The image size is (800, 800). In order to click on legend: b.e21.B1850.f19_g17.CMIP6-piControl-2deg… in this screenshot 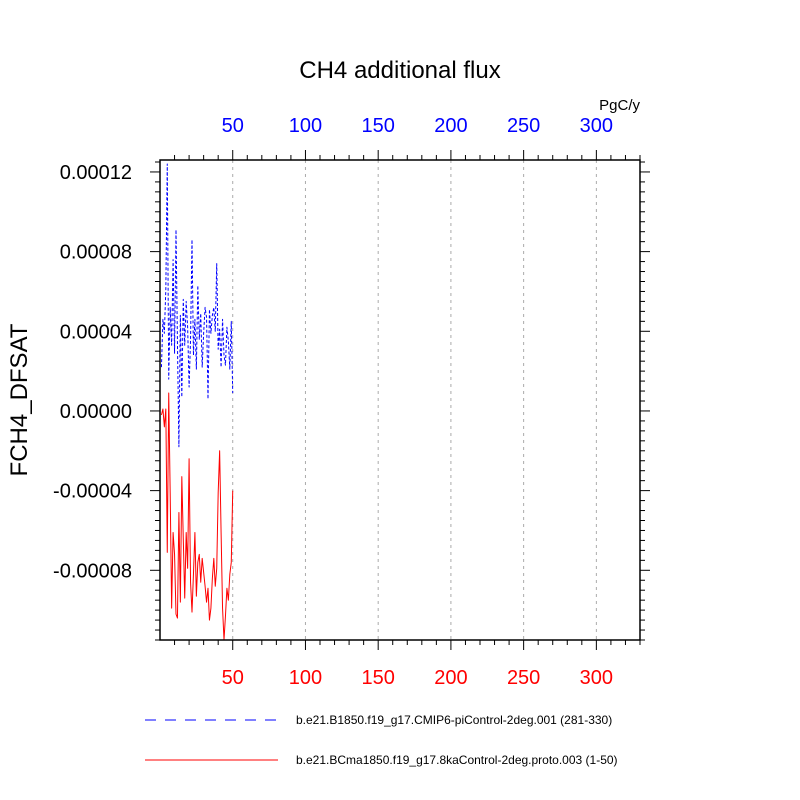, I will do `click(381, 740)`.